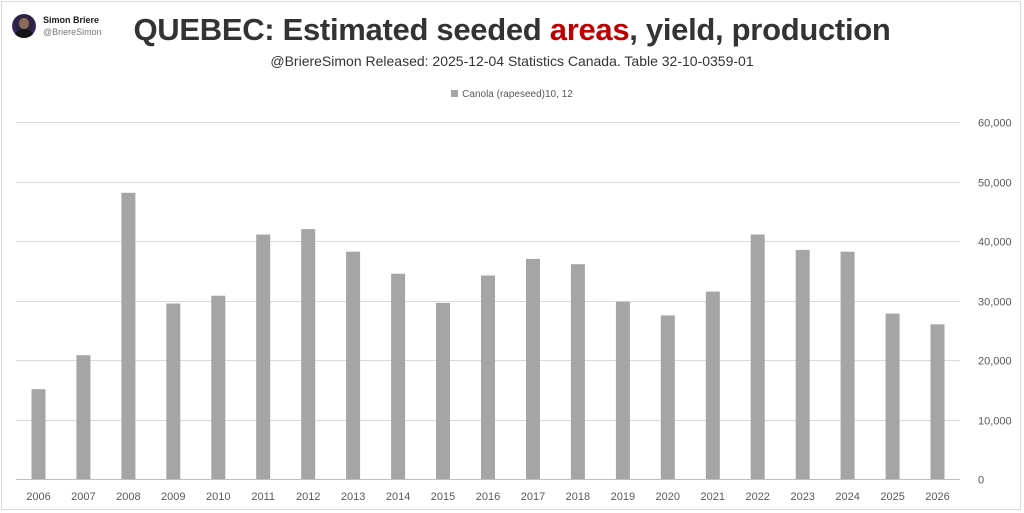 The height and width of the screenshot is (513, 1024). Describe the element at coordinates (760, 29) in the screenshot. I see `title-suffix: , yield, production` at that location.